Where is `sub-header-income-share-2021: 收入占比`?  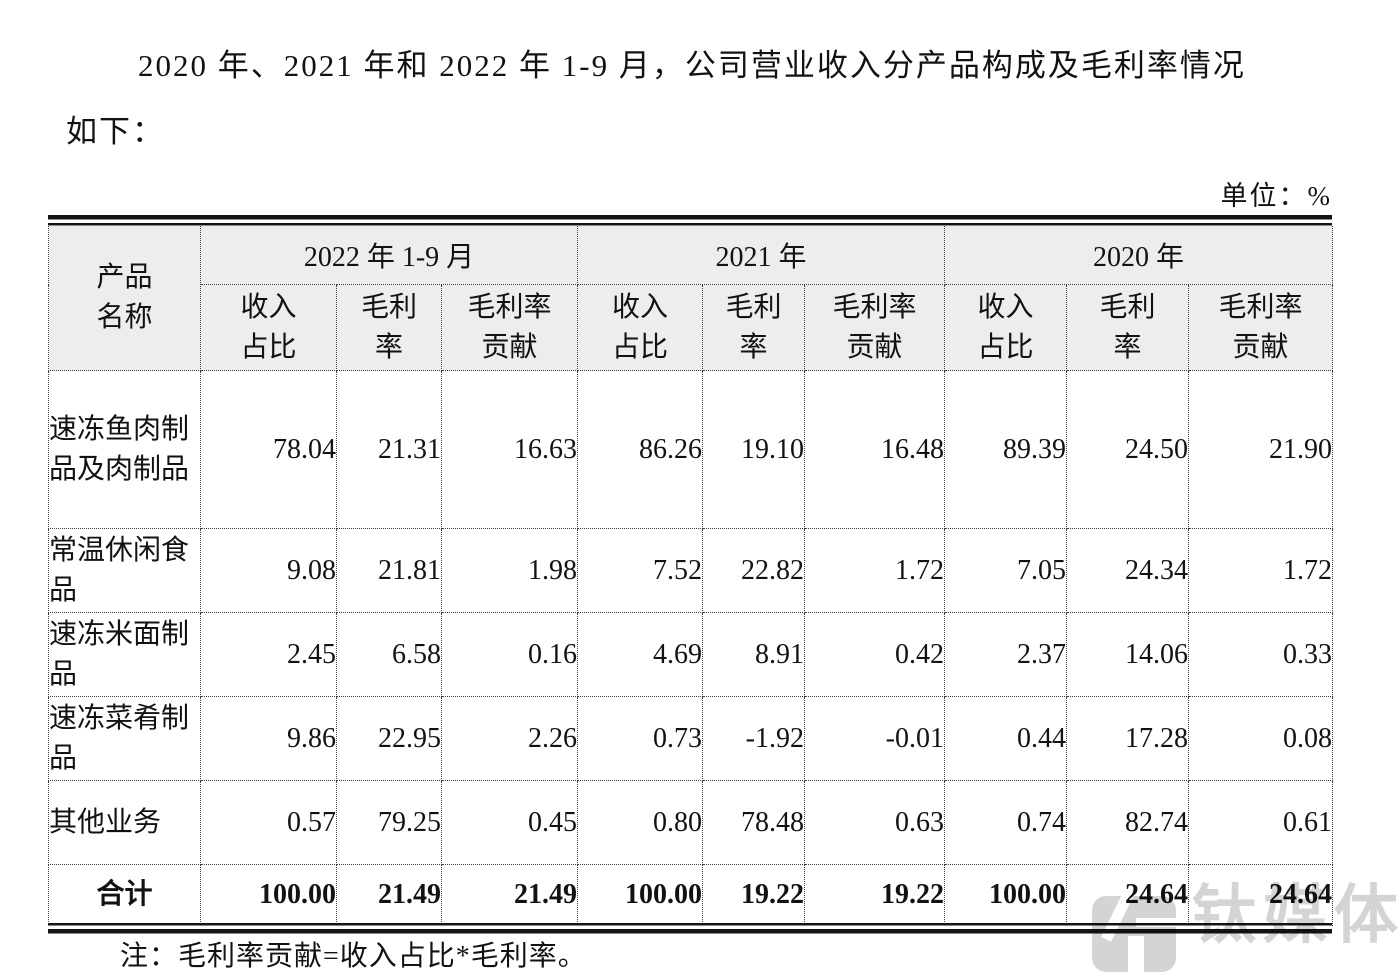 sub-header-income-share-2021: 收入占比 is located at coordinates (640, 327).